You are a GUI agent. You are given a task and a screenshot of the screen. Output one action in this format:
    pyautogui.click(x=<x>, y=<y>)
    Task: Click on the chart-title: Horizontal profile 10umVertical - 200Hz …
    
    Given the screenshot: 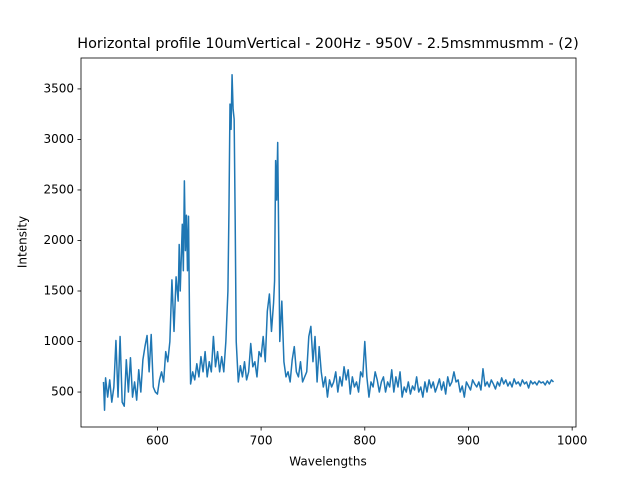 What is the action you would take?
    pyautogui.click(x=327, y=44)
    